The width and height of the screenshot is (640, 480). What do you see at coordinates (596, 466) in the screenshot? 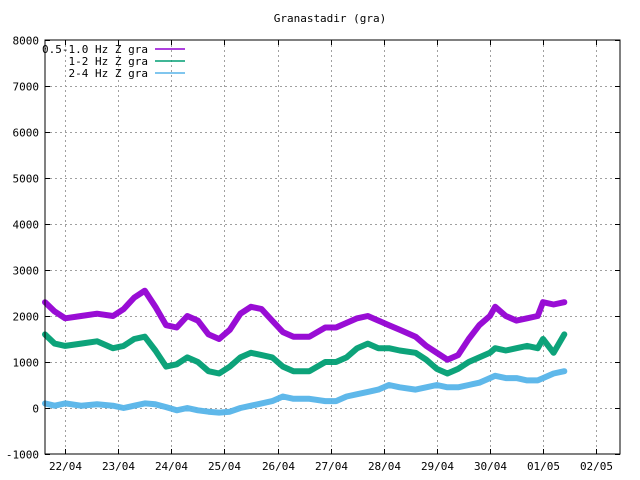
I see `x-tick-label: 02/05` at bounding box center [596, 466].